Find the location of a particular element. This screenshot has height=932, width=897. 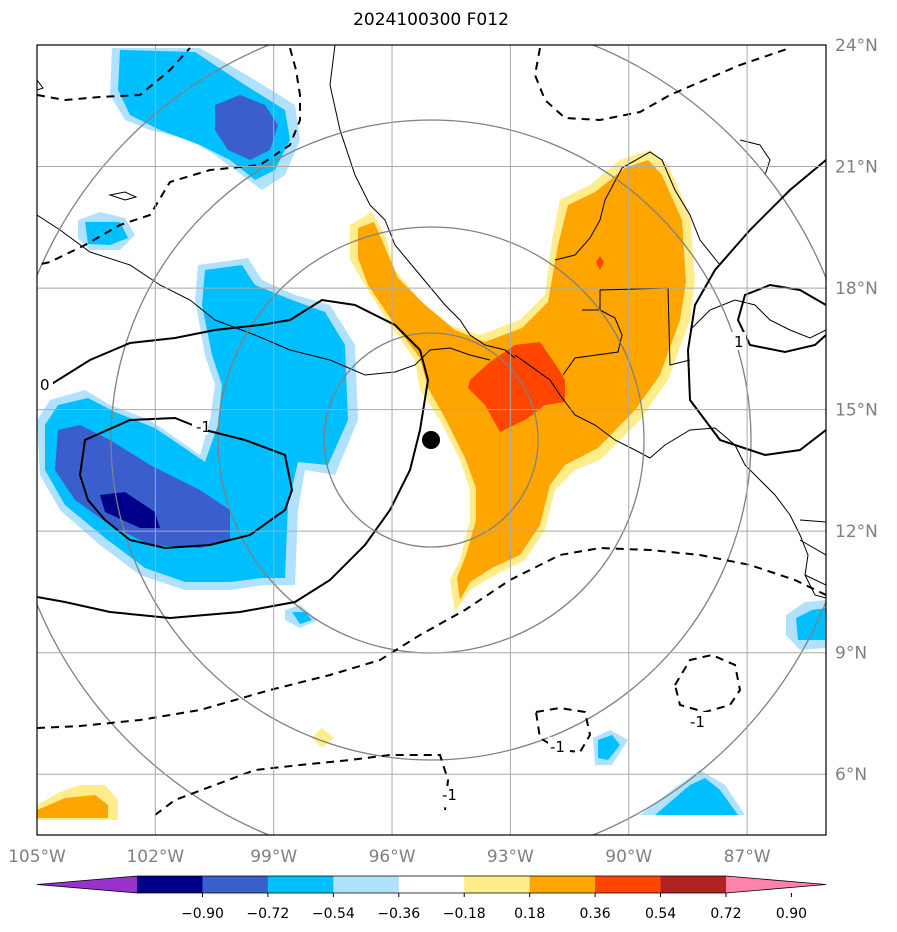

longitude-tick-label: 99°W is located at coordinates (273, 857).